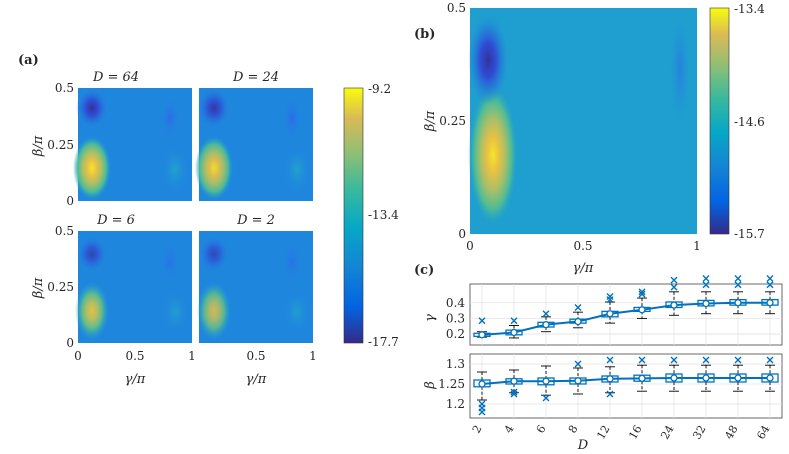  I want to click on xtick-c: 16, so click(635, 432).